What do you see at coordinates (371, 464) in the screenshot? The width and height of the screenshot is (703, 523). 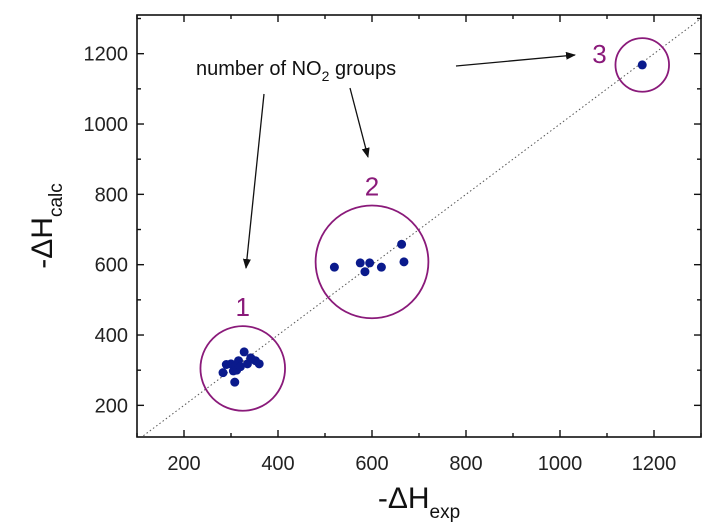 I see `x-tick-label: 600` at bounding box center [371, 464].